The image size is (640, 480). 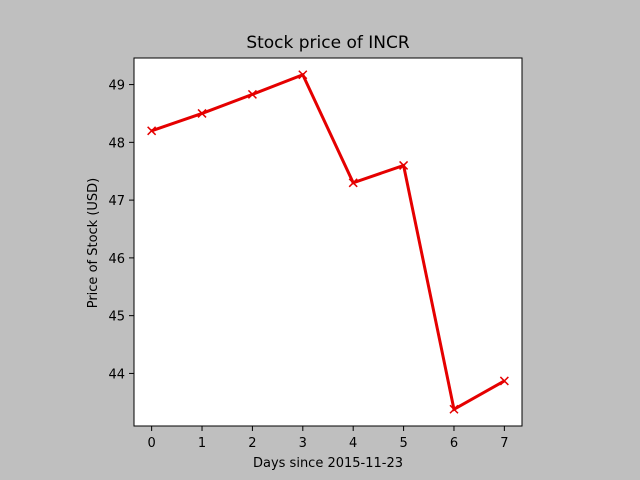 What do you see at coordinates (328, 463) in the screenshot?
I see `x-axis-label: Days since 2015-11-23` at bounding box center [328, 463].